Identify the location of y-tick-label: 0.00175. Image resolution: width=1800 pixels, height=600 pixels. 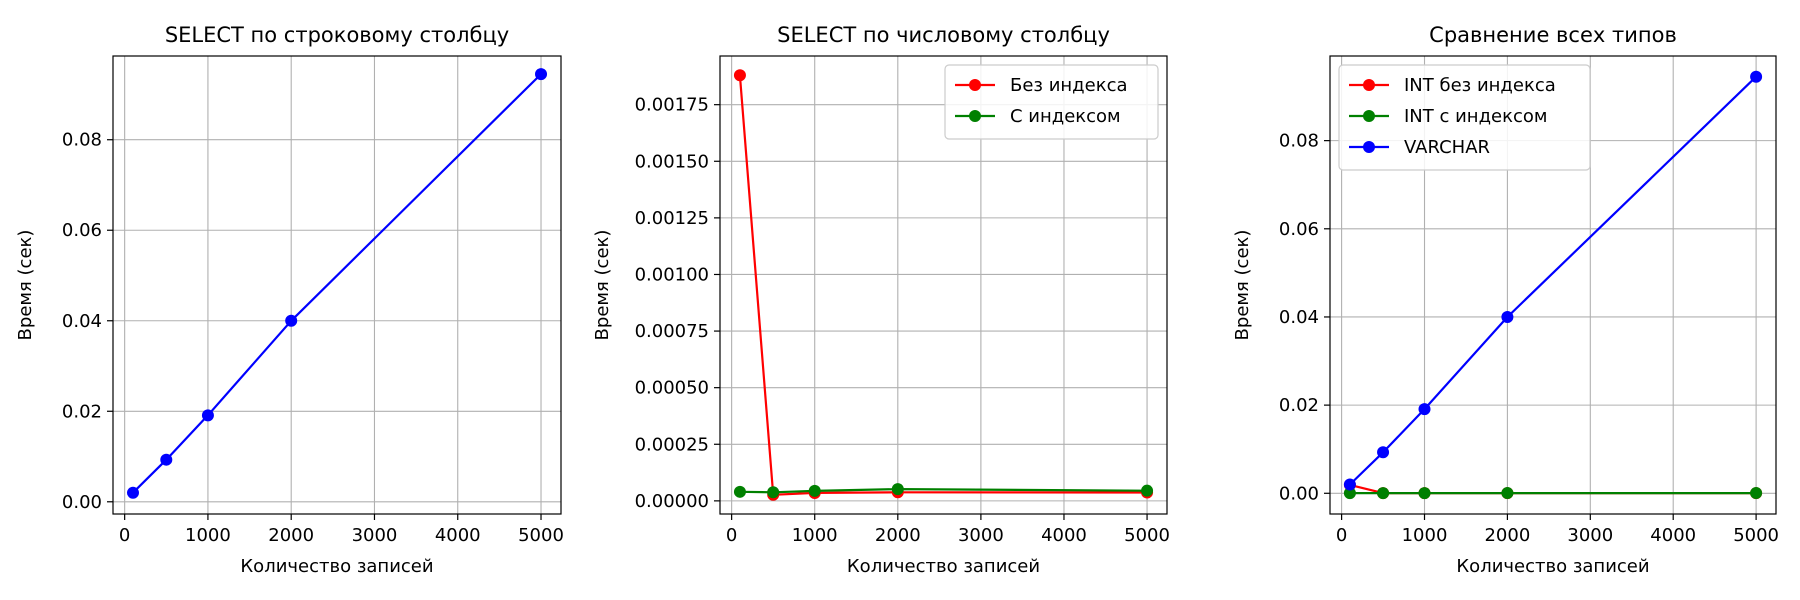
(672, 105).